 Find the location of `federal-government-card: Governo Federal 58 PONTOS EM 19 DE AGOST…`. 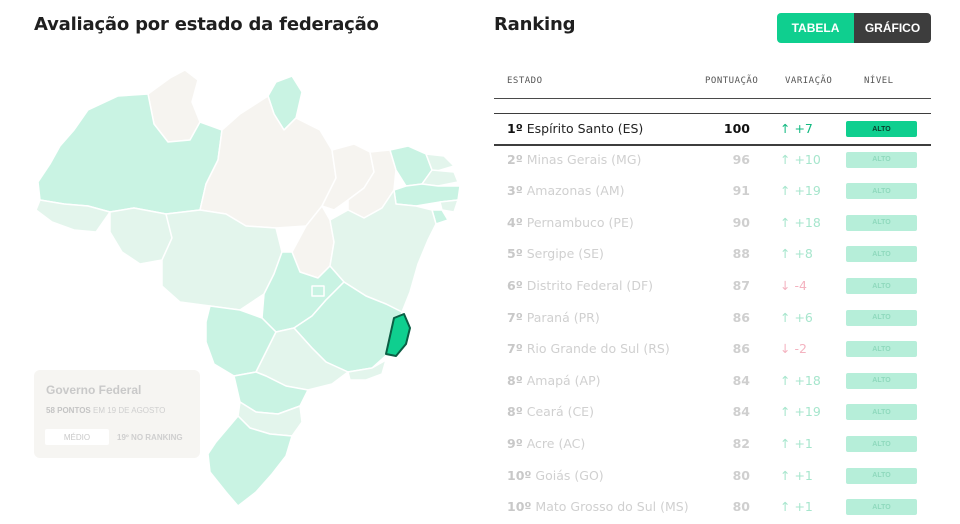

federal-government-card: Governo Federal 58 PONTOS EM 19 DE AGOST… is located at coordinates (117, 414).